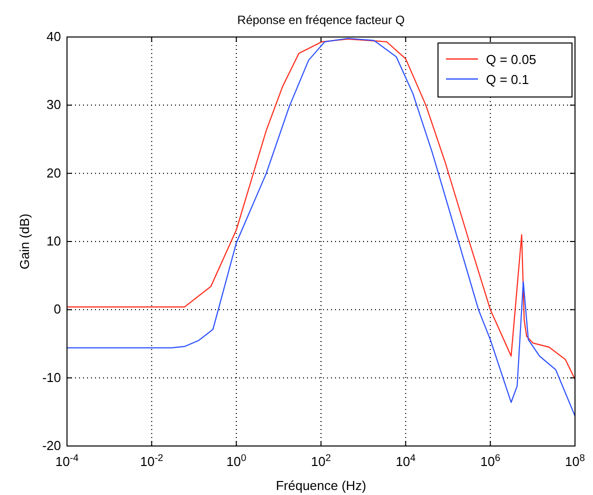  Describe the element at coordinates (406, 460) in the screenshot. I see `x-tick-label: 10$^{4}$` at that location.